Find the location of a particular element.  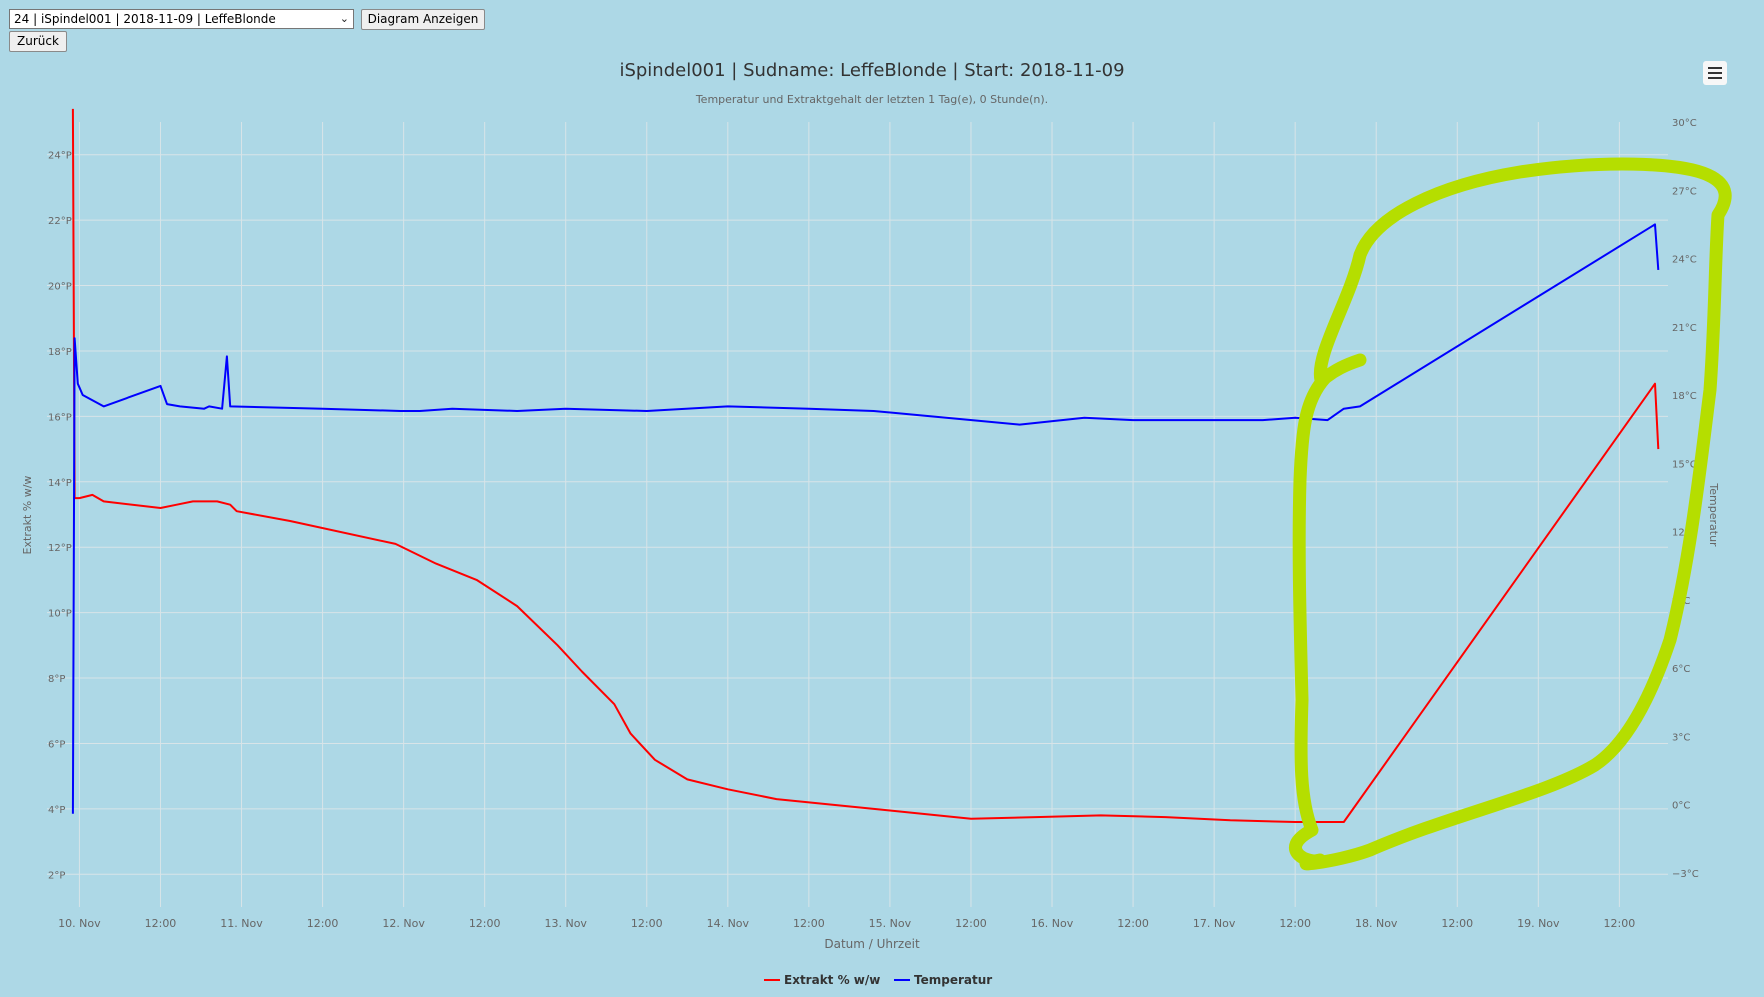

y-left-tick-label: 8°P is located at coordinates (56, 679).